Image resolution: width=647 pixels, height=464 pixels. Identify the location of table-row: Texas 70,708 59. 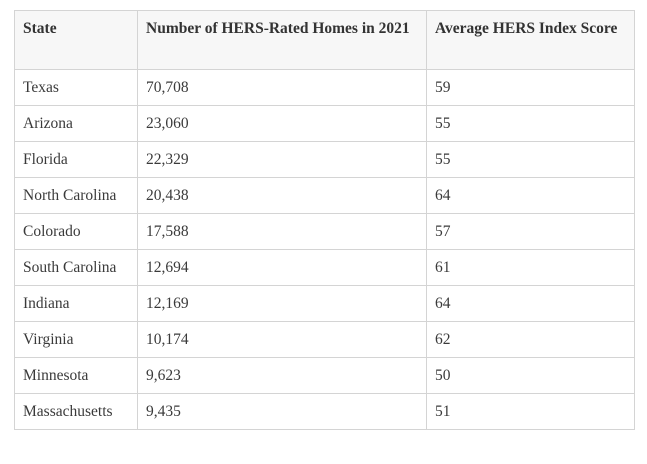
(324, 87).